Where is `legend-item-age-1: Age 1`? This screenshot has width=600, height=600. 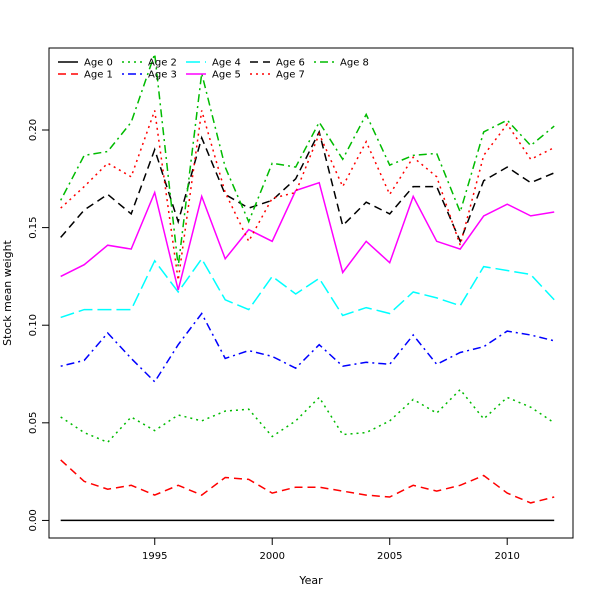
legend-item-age-1: Age 1 is located at coordinates (85, 75).